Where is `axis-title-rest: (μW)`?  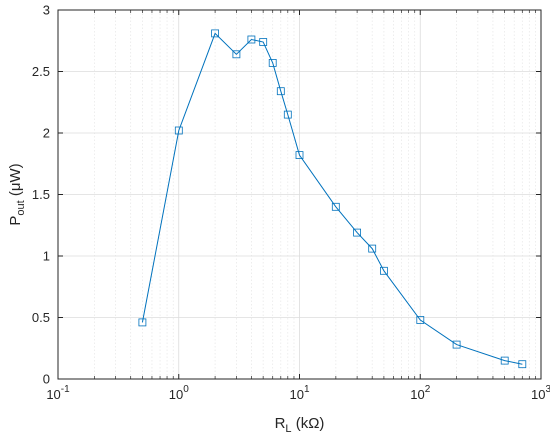
axis-title-rest: (μW) is located at coordinates (15, 181).